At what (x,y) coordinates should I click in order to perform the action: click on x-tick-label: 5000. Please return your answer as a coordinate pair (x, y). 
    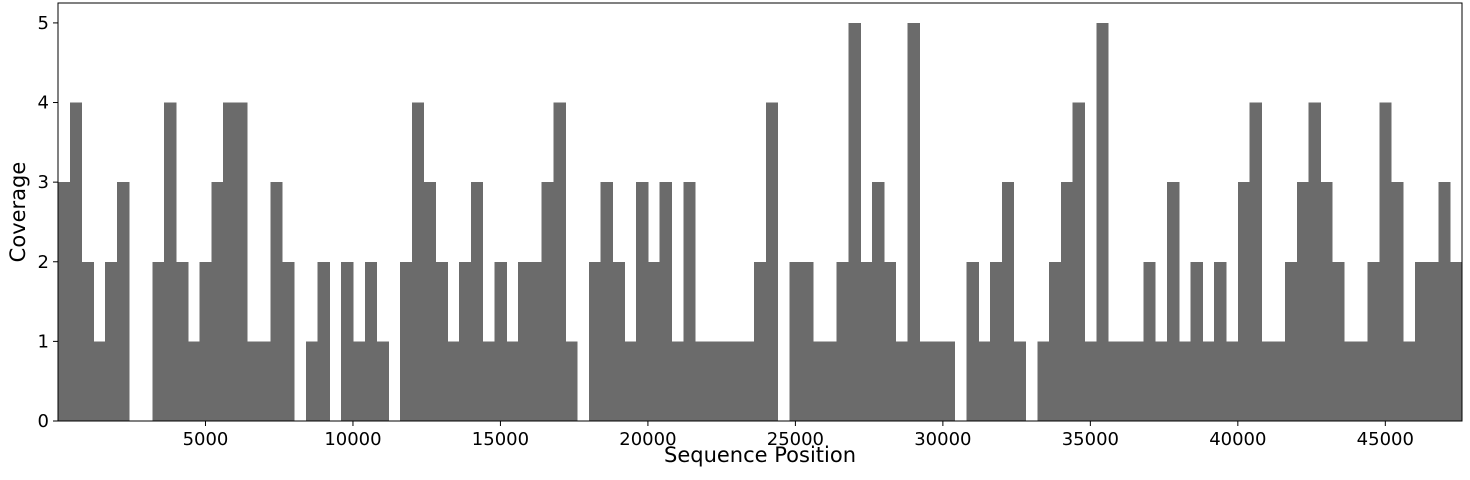
    Looking at the image, I should click on (206, 439).